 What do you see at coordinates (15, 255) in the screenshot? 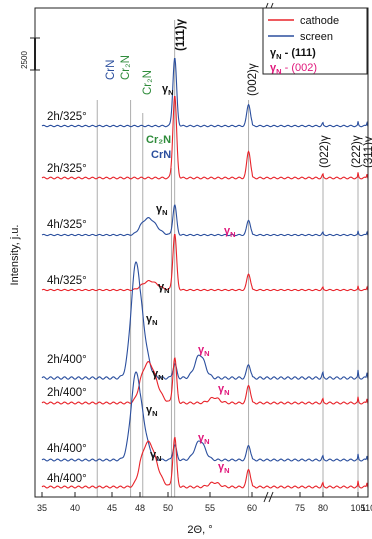
I see `y-axis-label: Intensity, j.u.` at bounding box center [15, 255].